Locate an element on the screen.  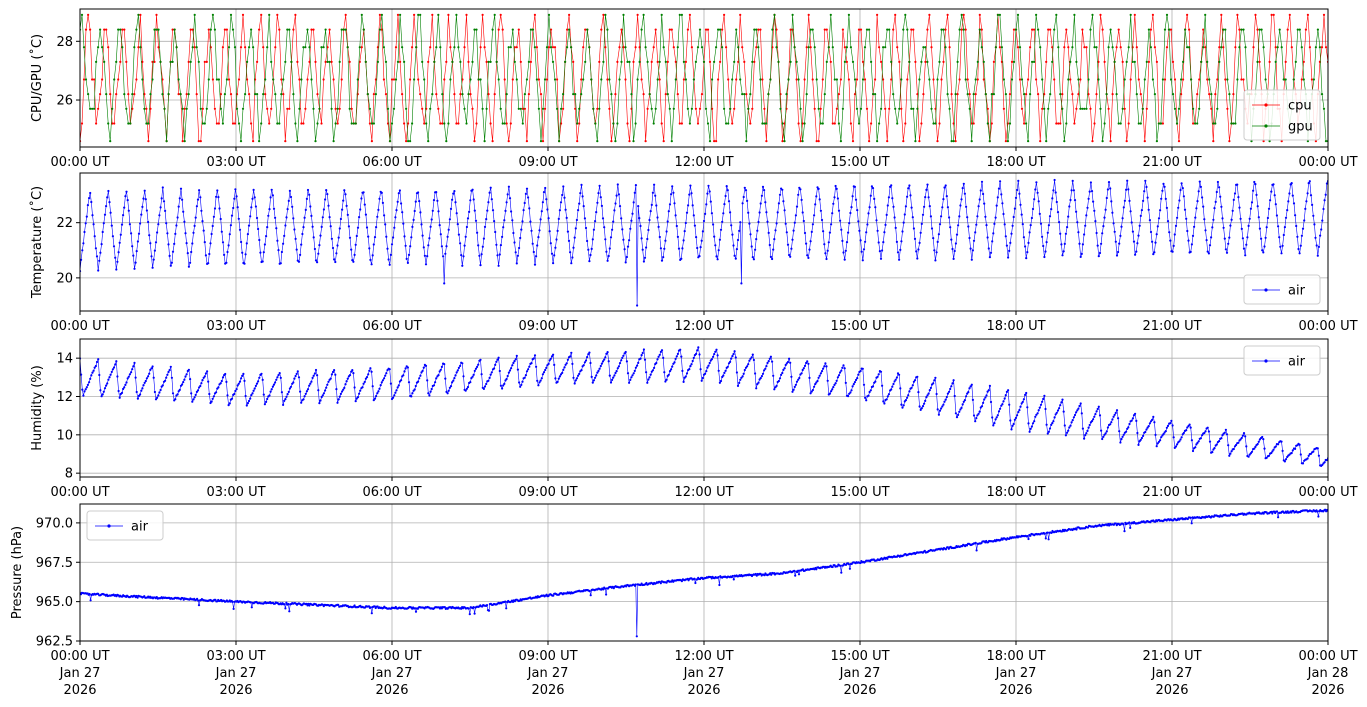
legend-marker is located at coordinates (1266, 105).